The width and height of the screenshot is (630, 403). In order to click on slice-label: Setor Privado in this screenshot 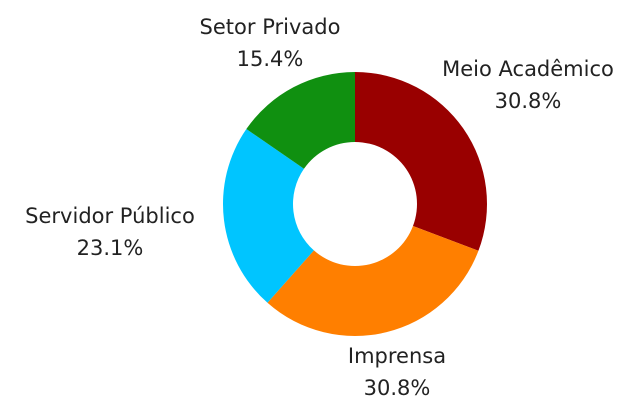, I will do `click(270, 27)`.